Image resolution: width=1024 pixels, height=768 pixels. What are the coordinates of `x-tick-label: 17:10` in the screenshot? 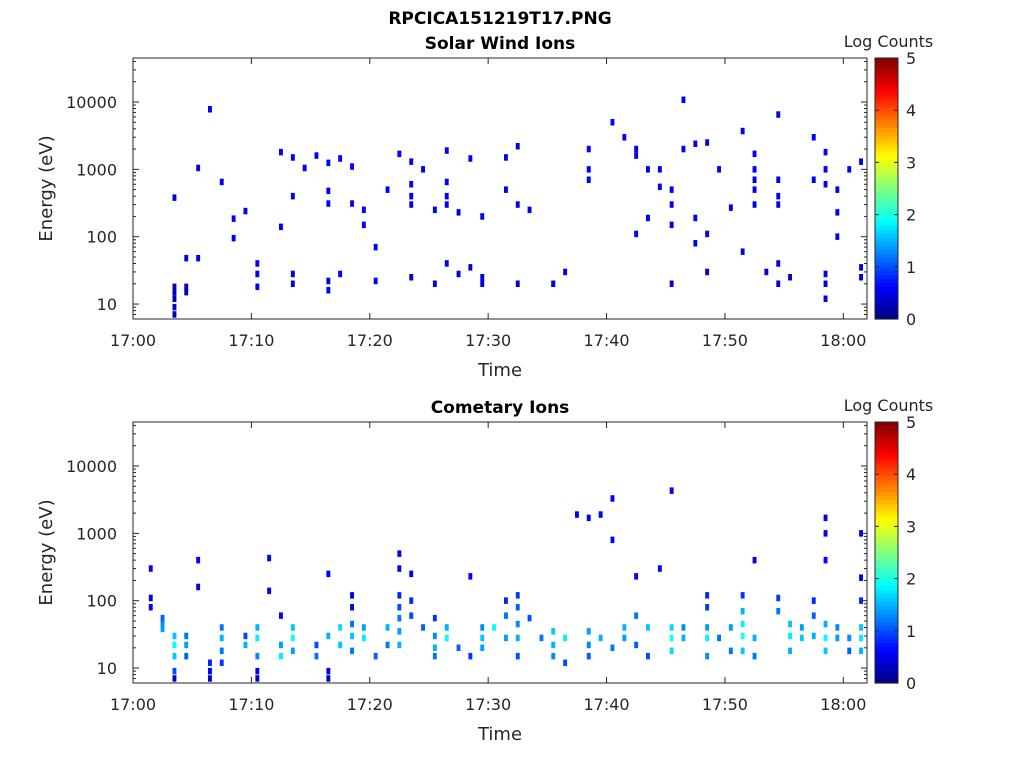 It's located at (251, 704).